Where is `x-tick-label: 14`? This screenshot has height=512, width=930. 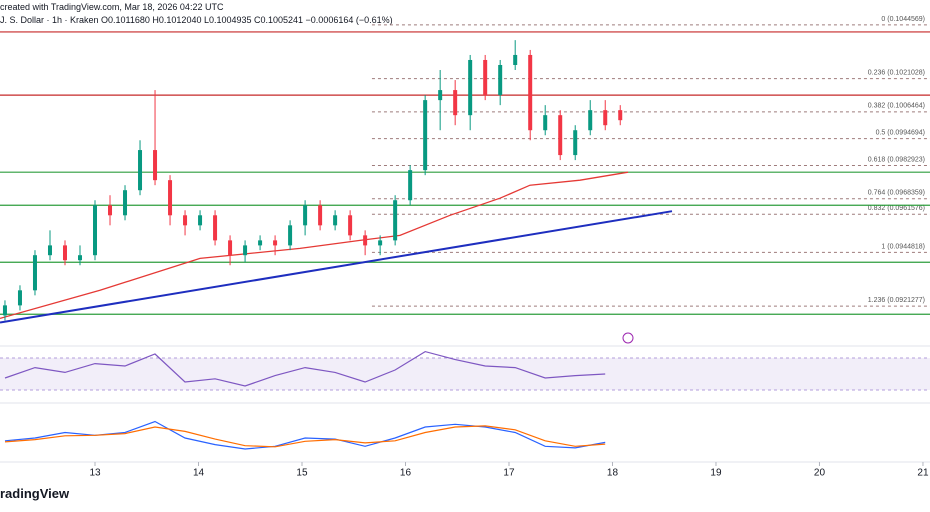 x-tick-label: 14 is located at coordinates (199, 473).